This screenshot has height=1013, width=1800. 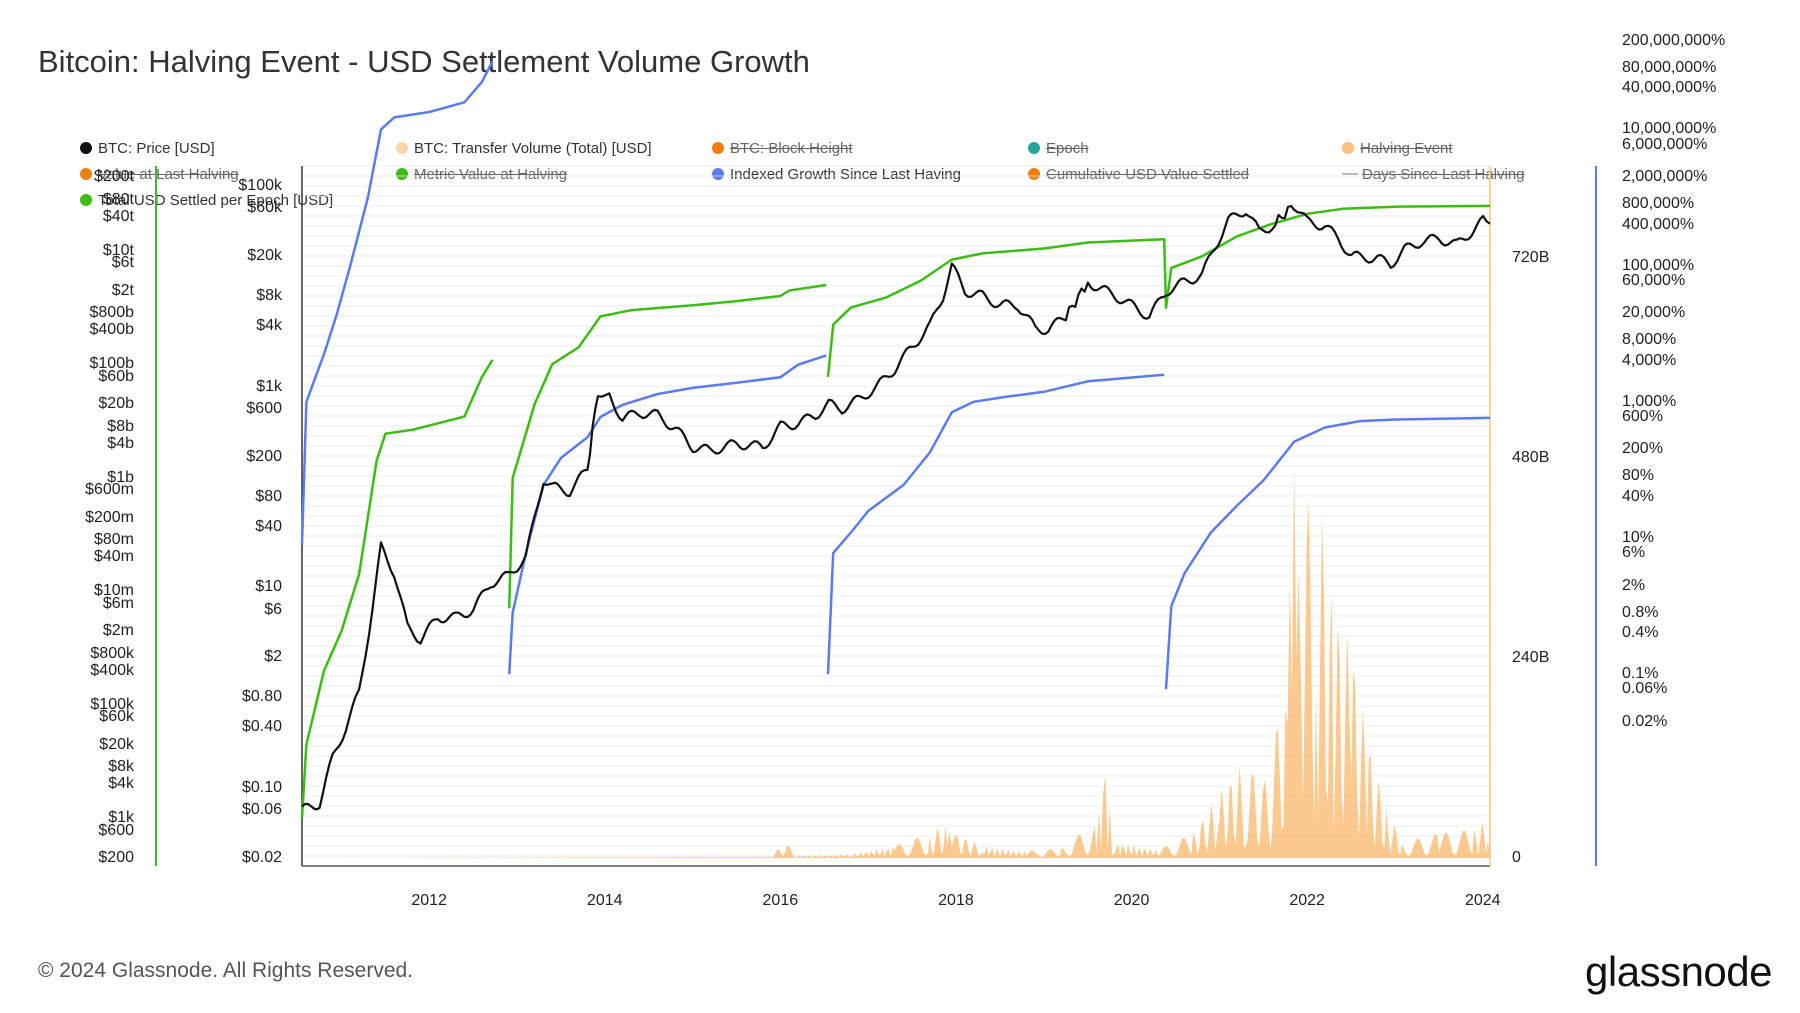 I want to click on settled-tick-label: $800b, so click(x=112, y=313).